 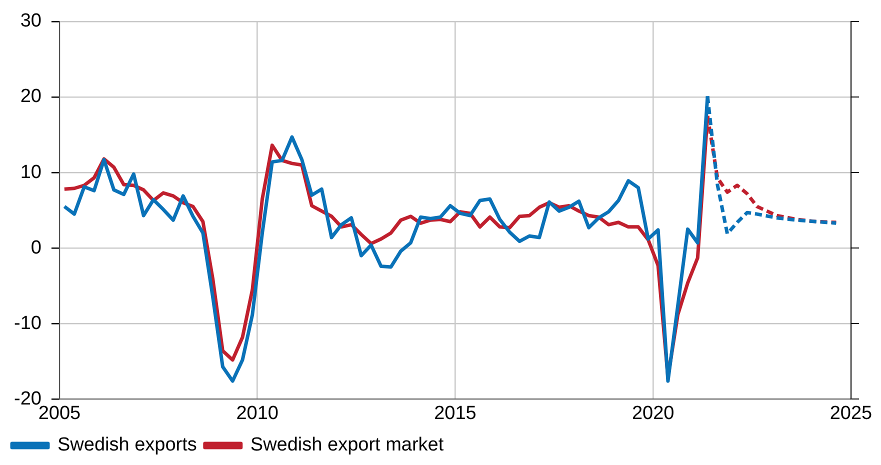 What do you see at coordinates (127, 445) in the screenshot?
I see `legend-label: Swedish exports` at bounding box center [127, 445].